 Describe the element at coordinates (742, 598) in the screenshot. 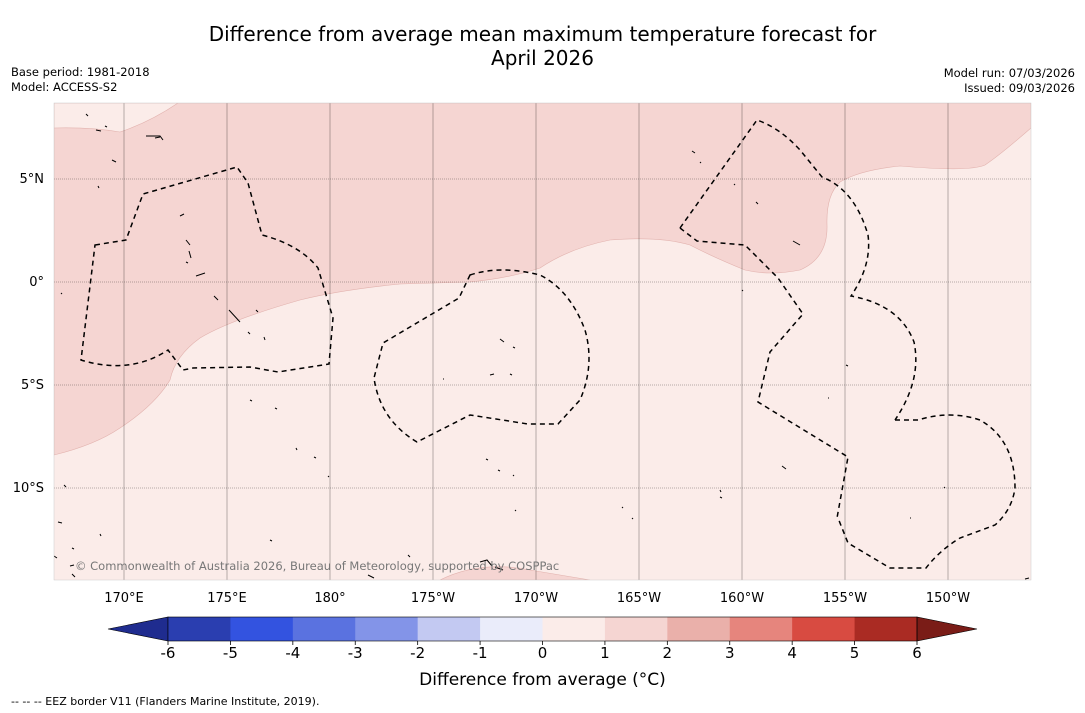

I see `lon-label-160w: 160°W` at that location.